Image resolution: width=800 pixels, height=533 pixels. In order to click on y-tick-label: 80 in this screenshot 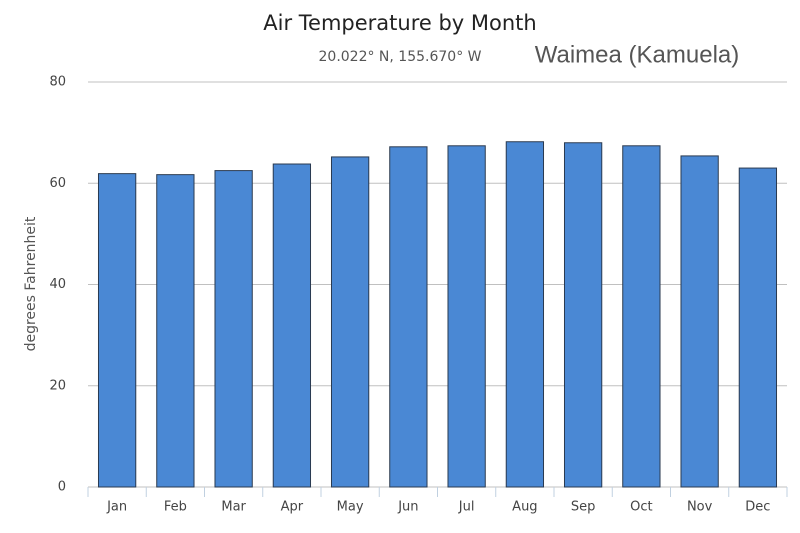, I will do `click(57, 82)`.